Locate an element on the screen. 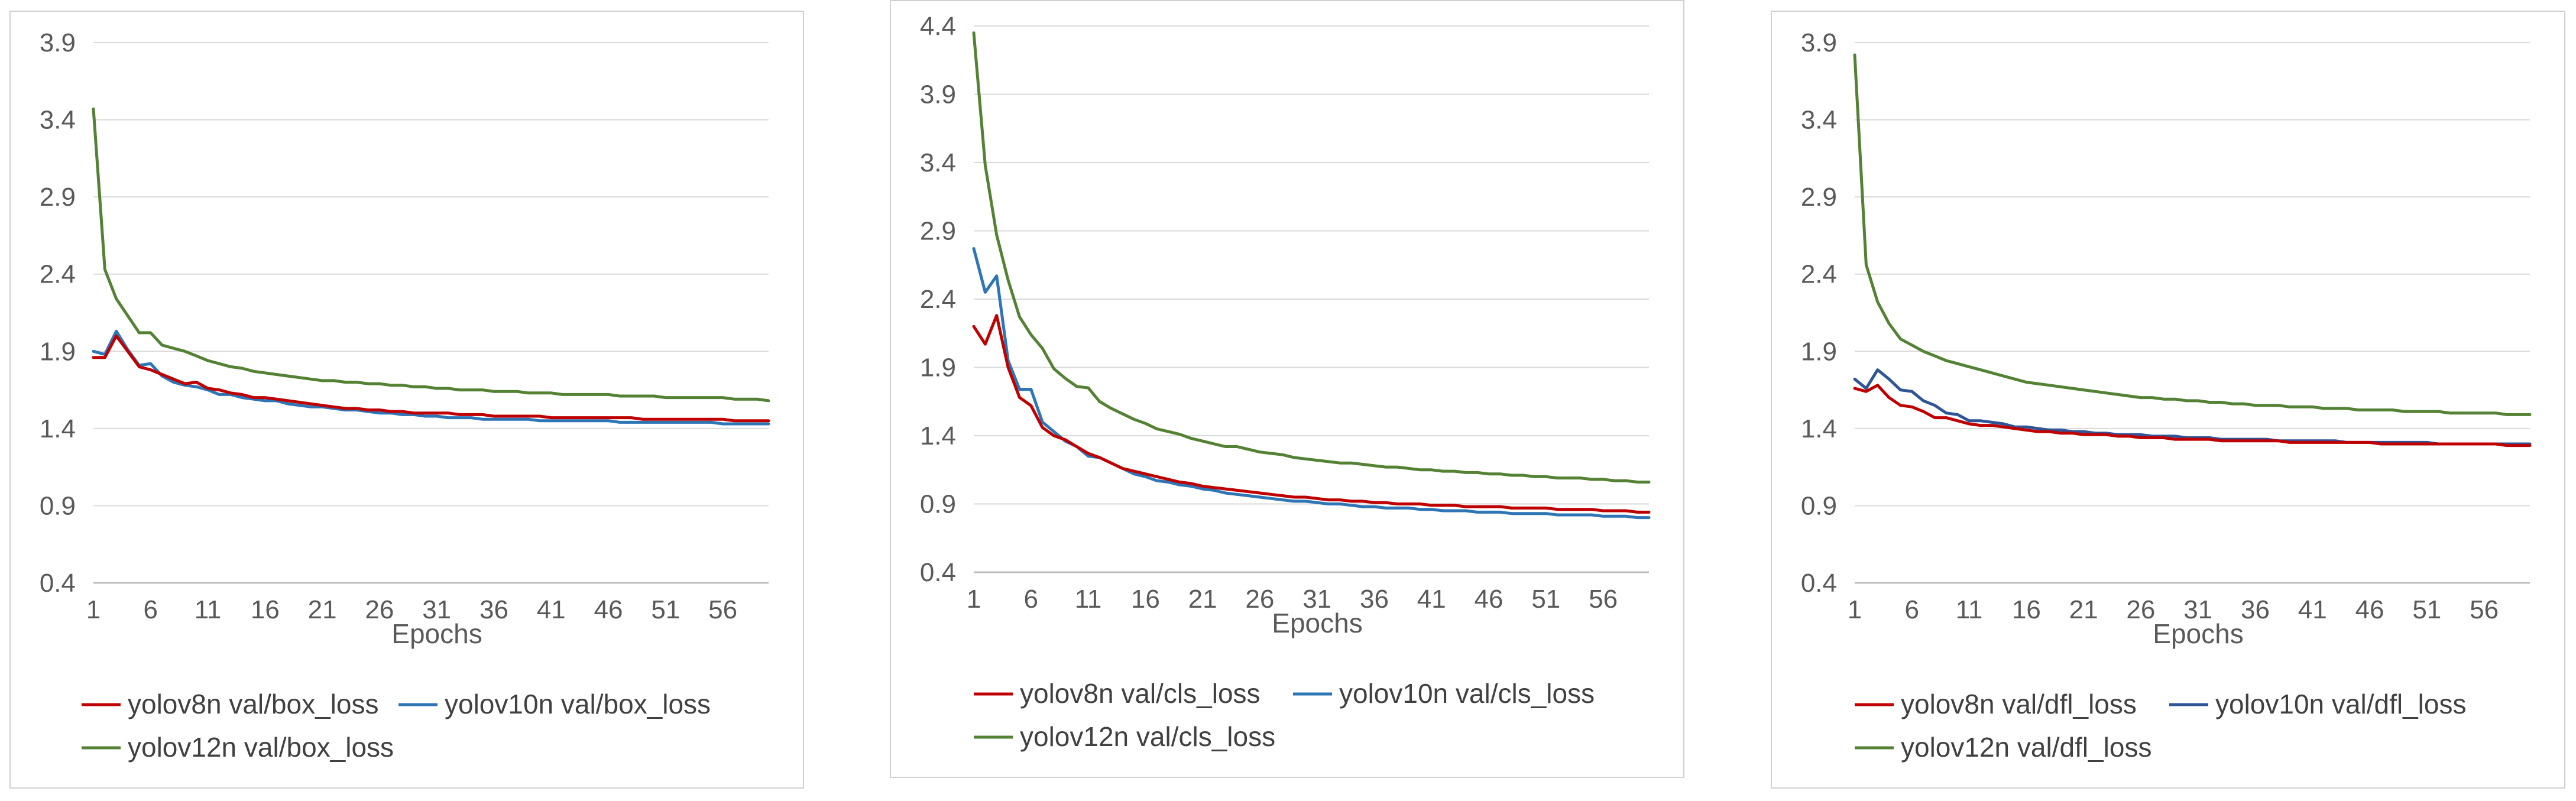 The width and height of the screenshot is (2576, 801). legend-label: yolov12n val/dfl_loss is located at coordinates (2026, 747).